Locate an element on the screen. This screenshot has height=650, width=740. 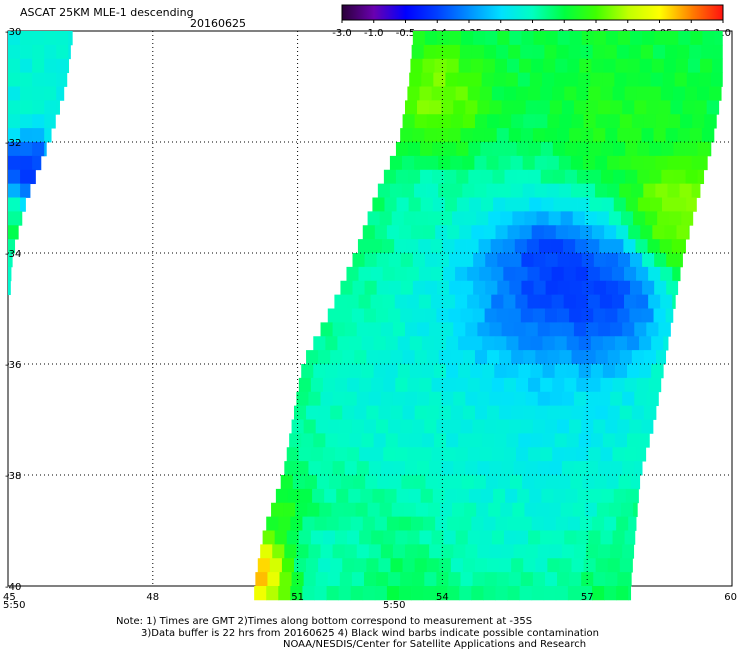
y-tick-label: -30 is located at coordinates (13, 32).